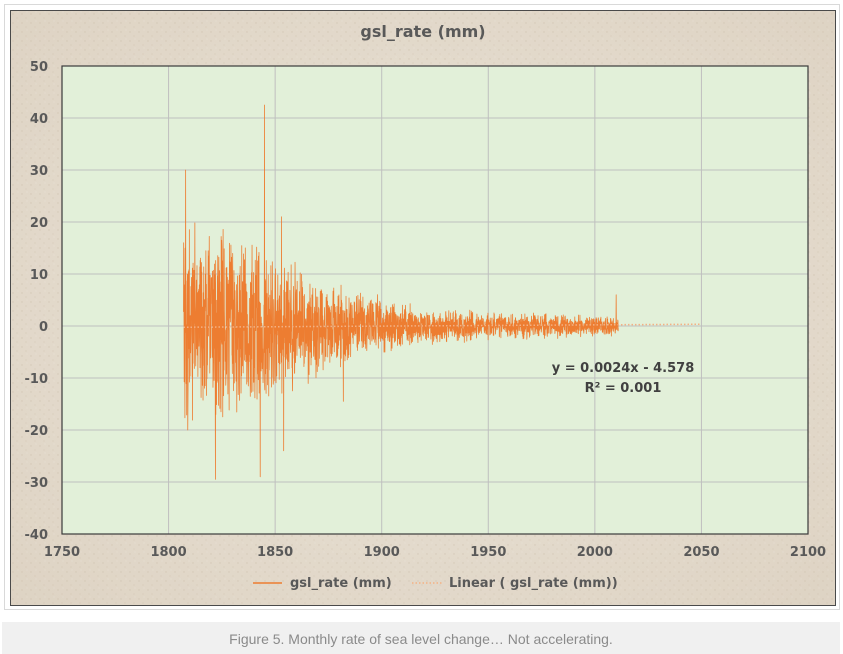 This screenshot has height=654, width=843. Describe the element at coordinates (37, 535) in the screenshot. I see `y-tick-label: -40` at that location.